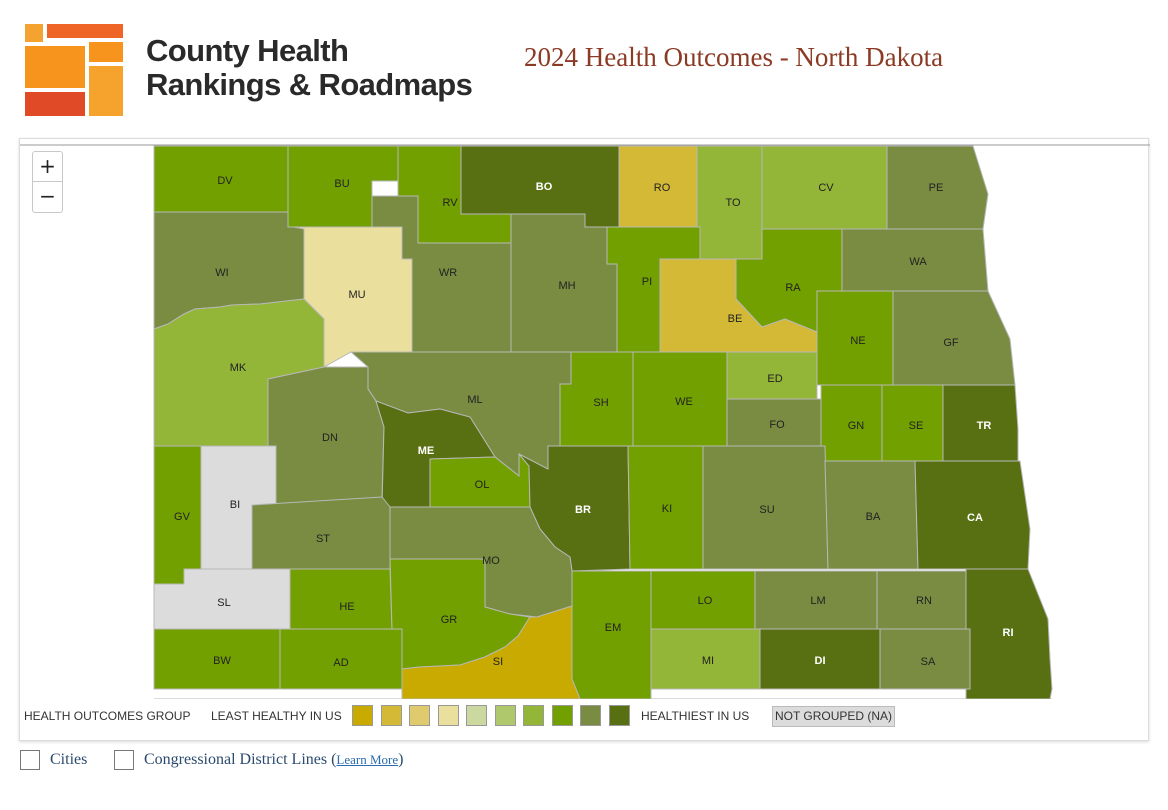 The width and height of the screenshot is (1168, 810). What do you see at coordinates (928, 662) in the screenshot?
I see `county-label-sa: SA` at bounding box center [928, 662].